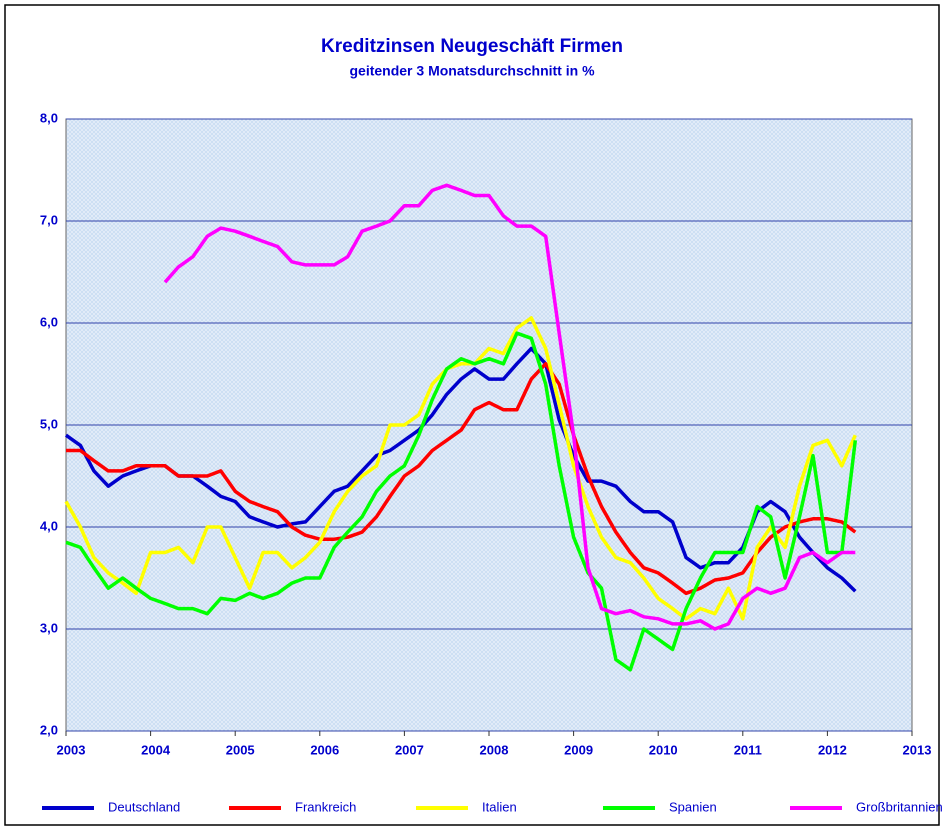 This screenshot has width=945, height=831. Describe the element at coordinates (240, 749) in the screenshot. I see `x-tick-label: 2005` at that location.